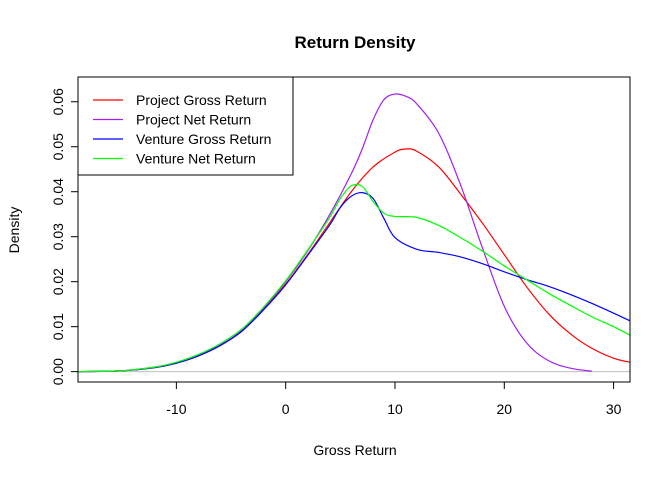 This screenshot has height=480, width=672. Describe the element at coordinates (203, 139) in the screenshot. I see `legend-label: Venture Gross Return` at that location.